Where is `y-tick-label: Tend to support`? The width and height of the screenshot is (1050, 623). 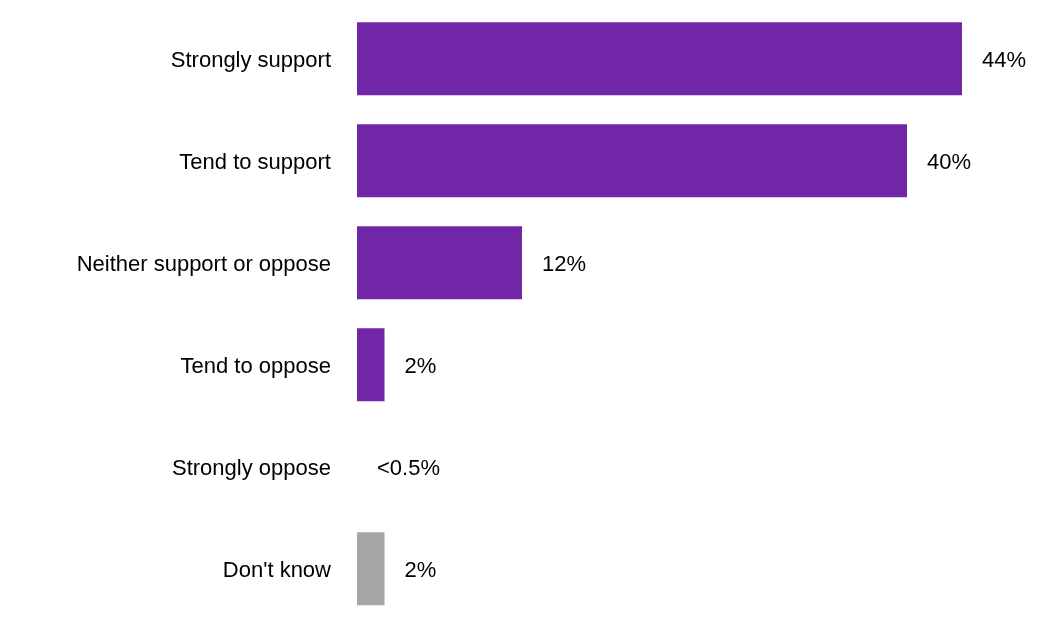
y-tick-label: Tend to support is located at coordinates (255, 161).